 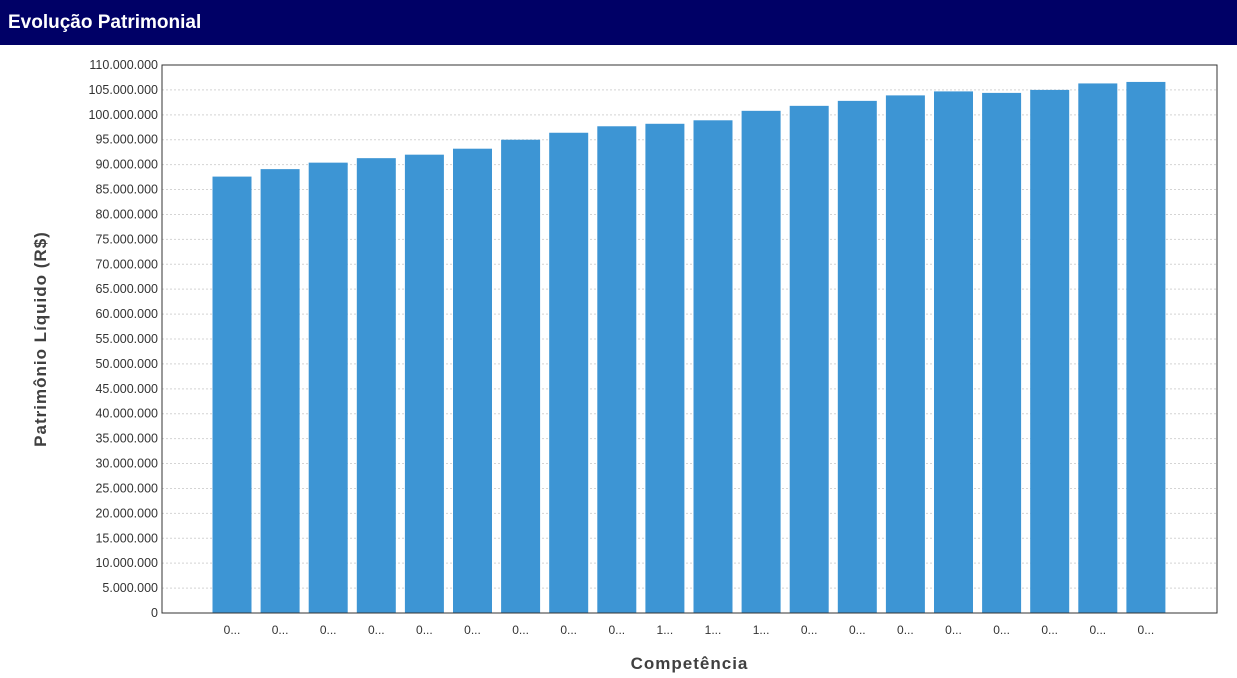 What do you see at coordinates (154, 613) in the screenshot?
I see `y-tick-label: 0` at bounding box center [154, 613].